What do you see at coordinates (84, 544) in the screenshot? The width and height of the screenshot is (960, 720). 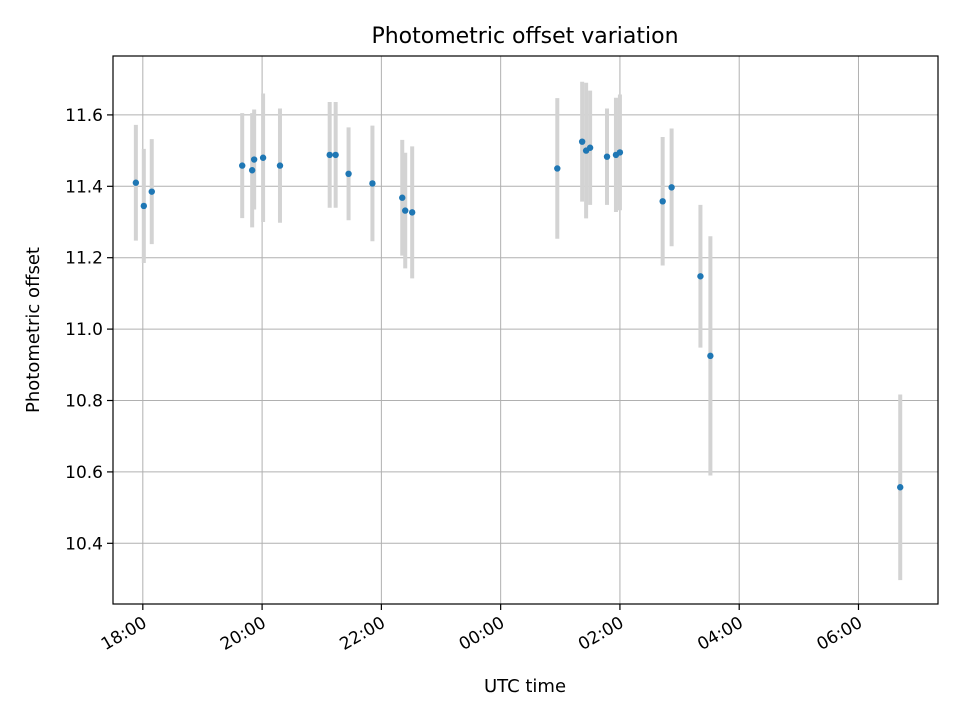 I see `y-tick-label: 10.4` at bounding box center [84, 544].